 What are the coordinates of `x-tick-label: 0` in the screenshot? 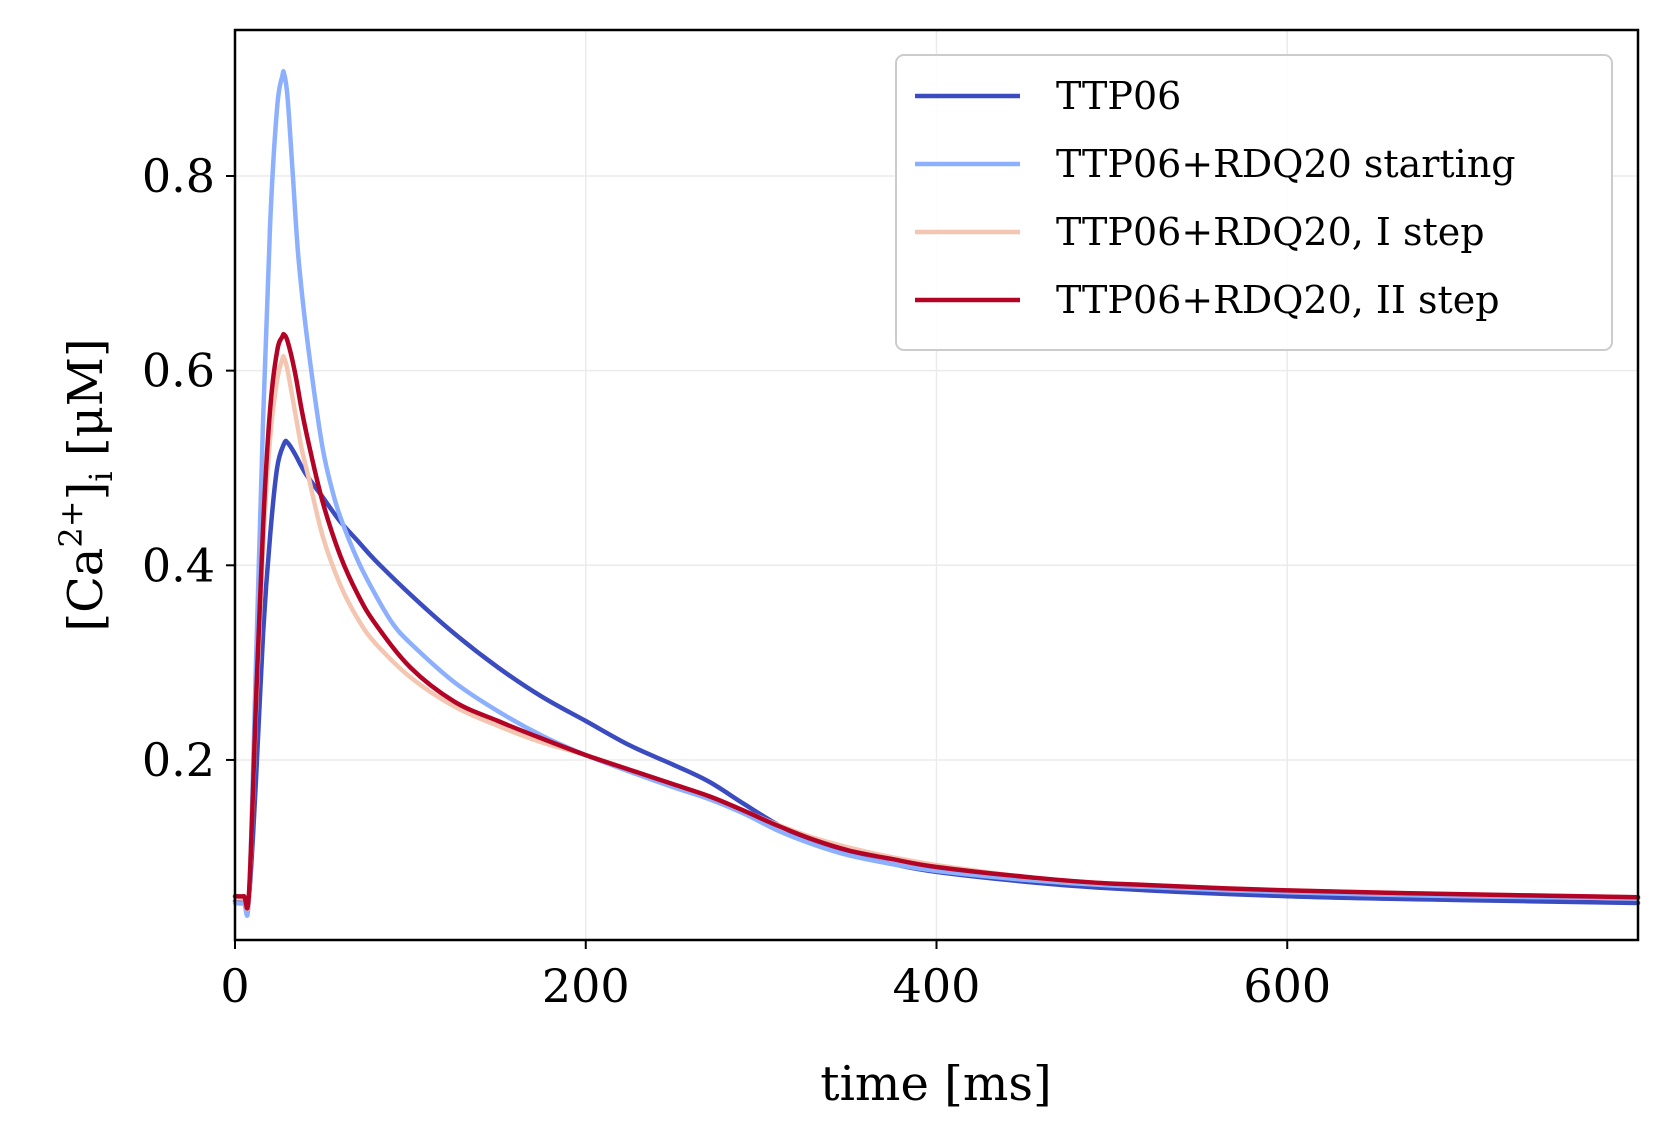 It's located at (234, 986).